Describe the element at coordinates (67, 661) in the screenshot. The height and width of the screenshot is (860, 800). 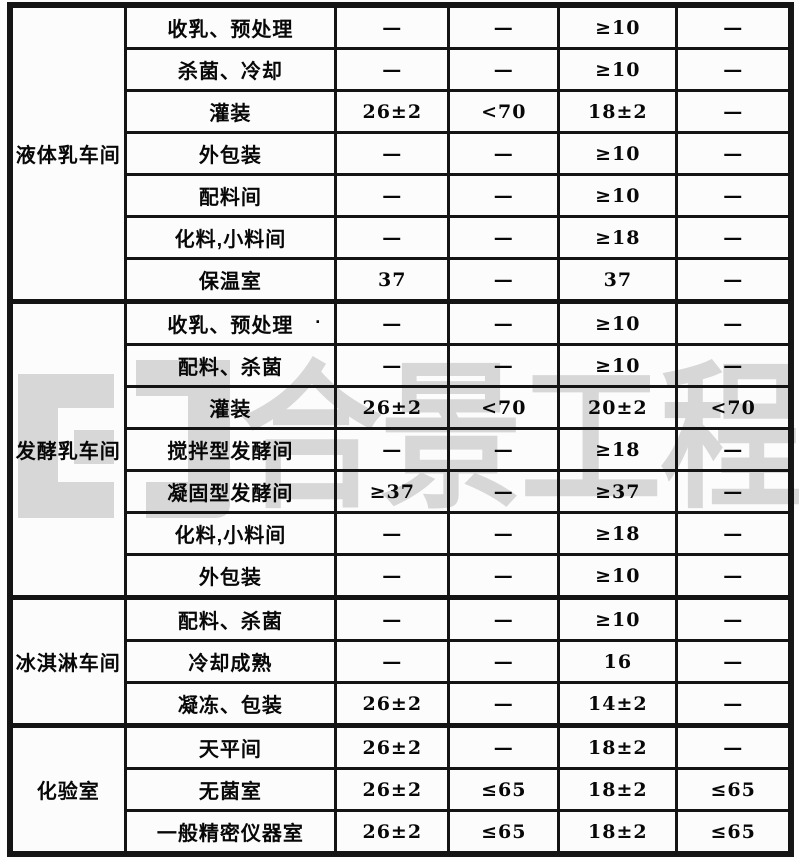
I see `category-cell: 冰淇淋车间` at that location.